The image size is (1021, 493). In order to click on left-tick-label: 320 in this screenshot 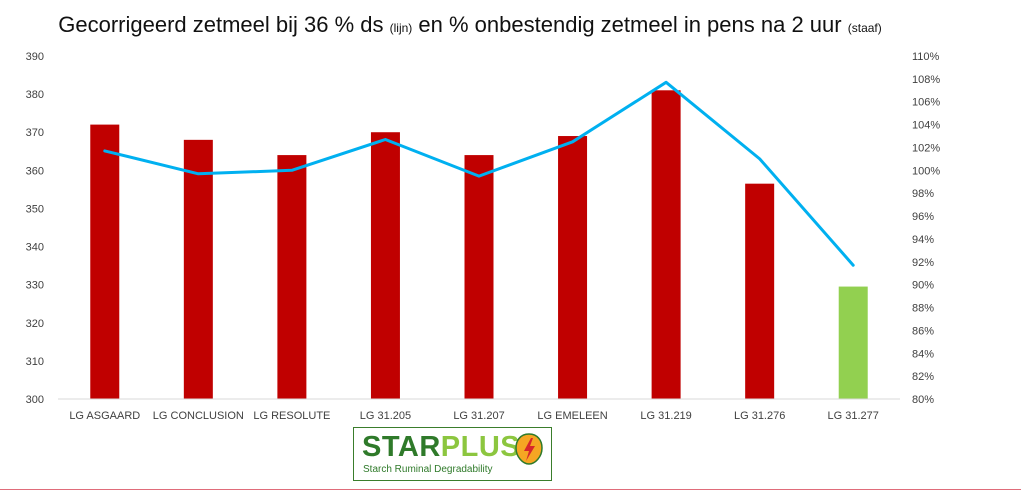, I will do `click(35, 324)`.